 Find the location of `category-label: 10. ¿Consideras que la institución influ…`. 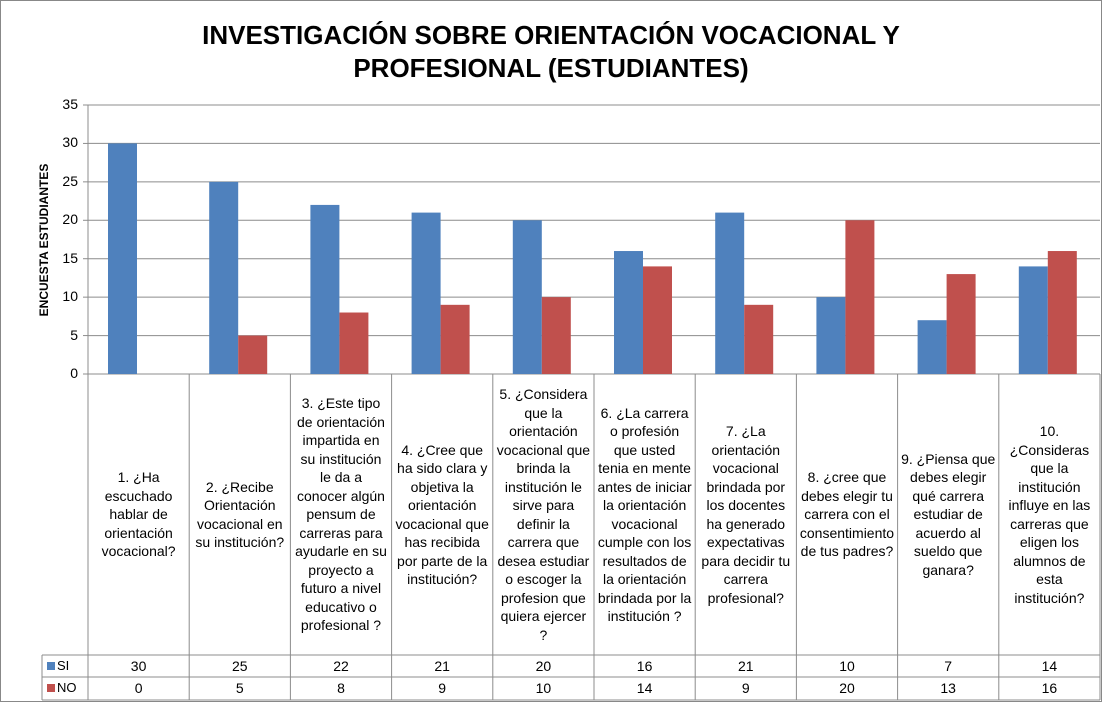

category-label: 10. ¿Consideras que la institución influ… is located at coordinates (1049, 514).